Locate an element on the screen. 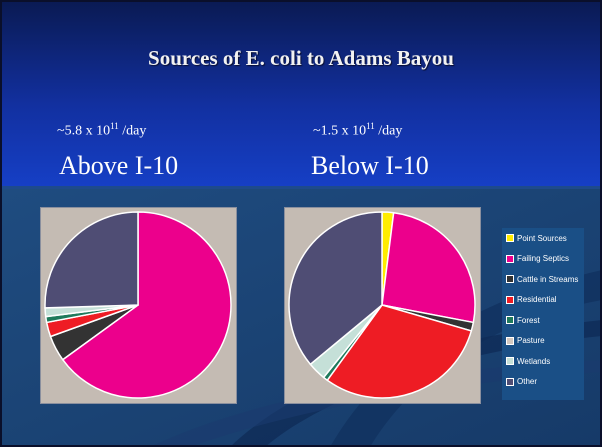  legend-item-failing-septics: Failing Septics is located at coordinates (537, 259).